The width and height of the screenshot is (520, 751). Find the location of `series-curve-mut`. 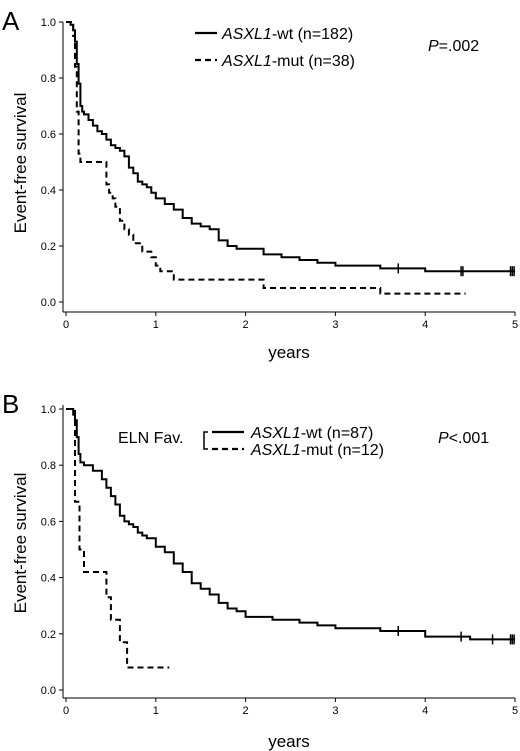

series-curve-mut is located at coordinates (118, 538).